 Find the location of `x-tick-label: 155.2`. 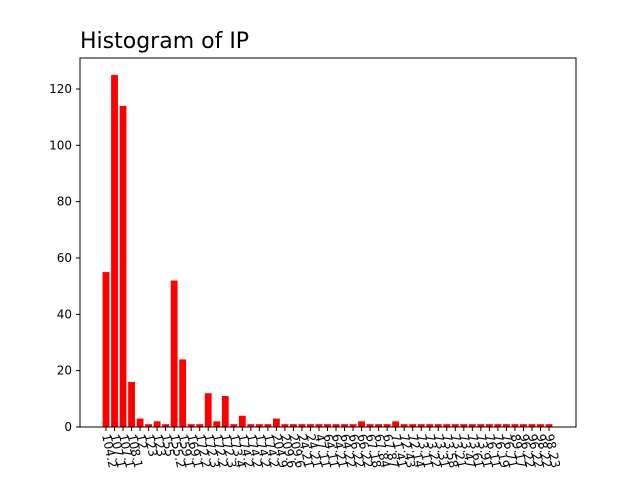

x-tick-label: 155.2 is located at coordinates (177, 451).